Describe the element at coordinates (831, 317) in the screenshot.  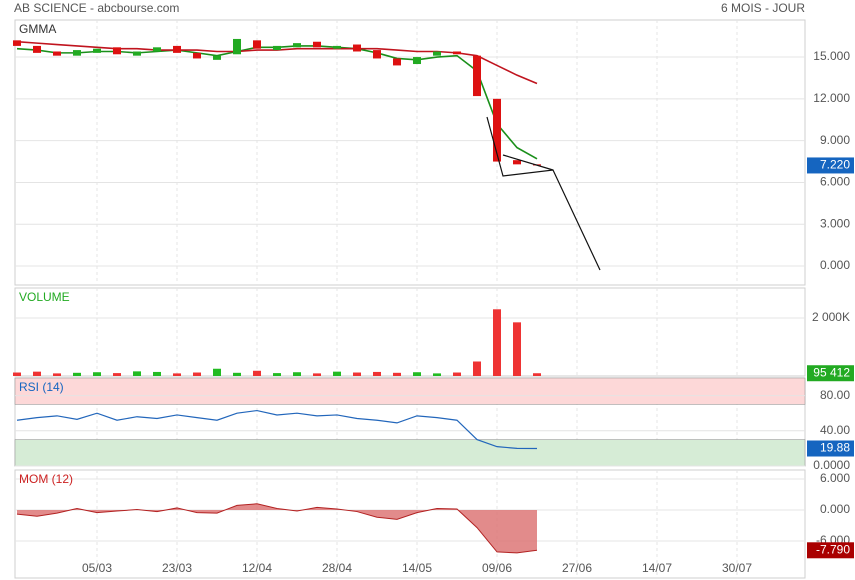
I see `y-tick-label: 2 000K` at that location.